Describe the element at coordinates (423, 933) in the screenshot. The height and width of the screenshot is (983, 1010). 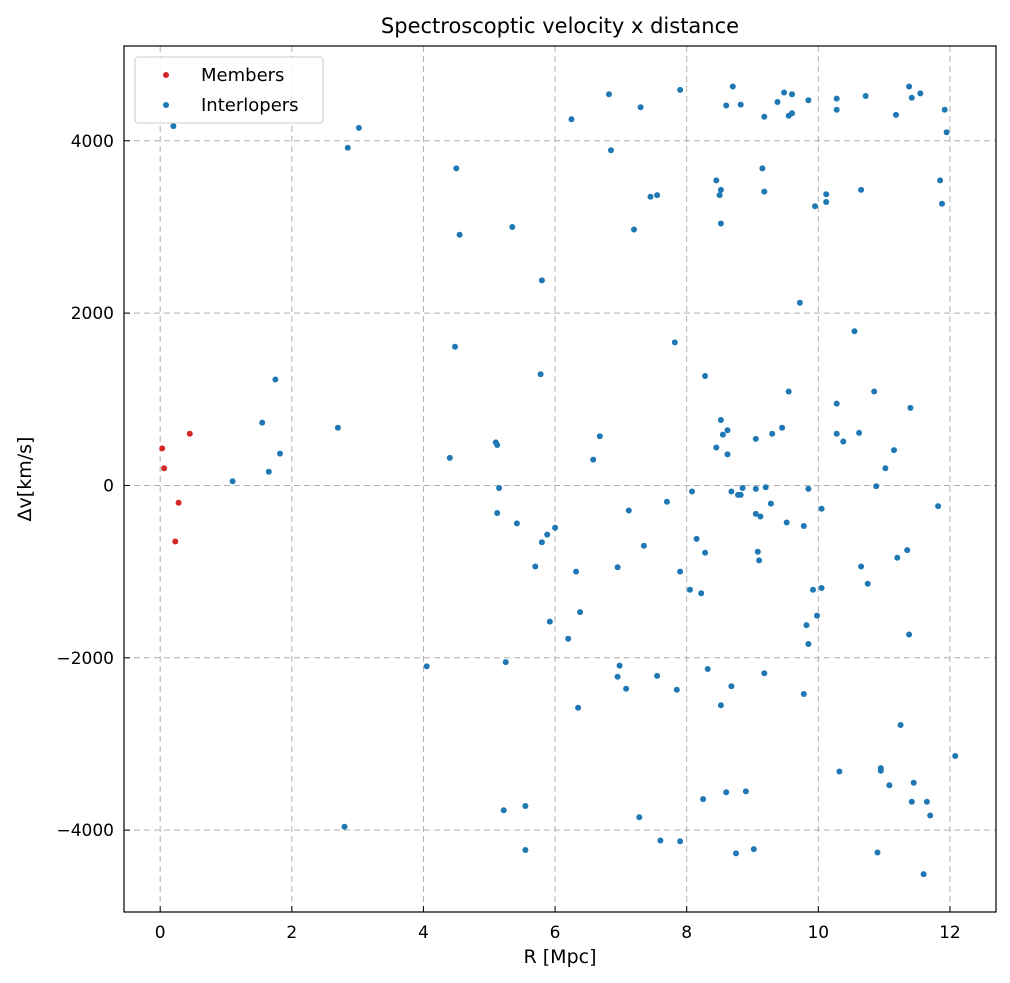
I see `x-tick-label: 4` at that location.